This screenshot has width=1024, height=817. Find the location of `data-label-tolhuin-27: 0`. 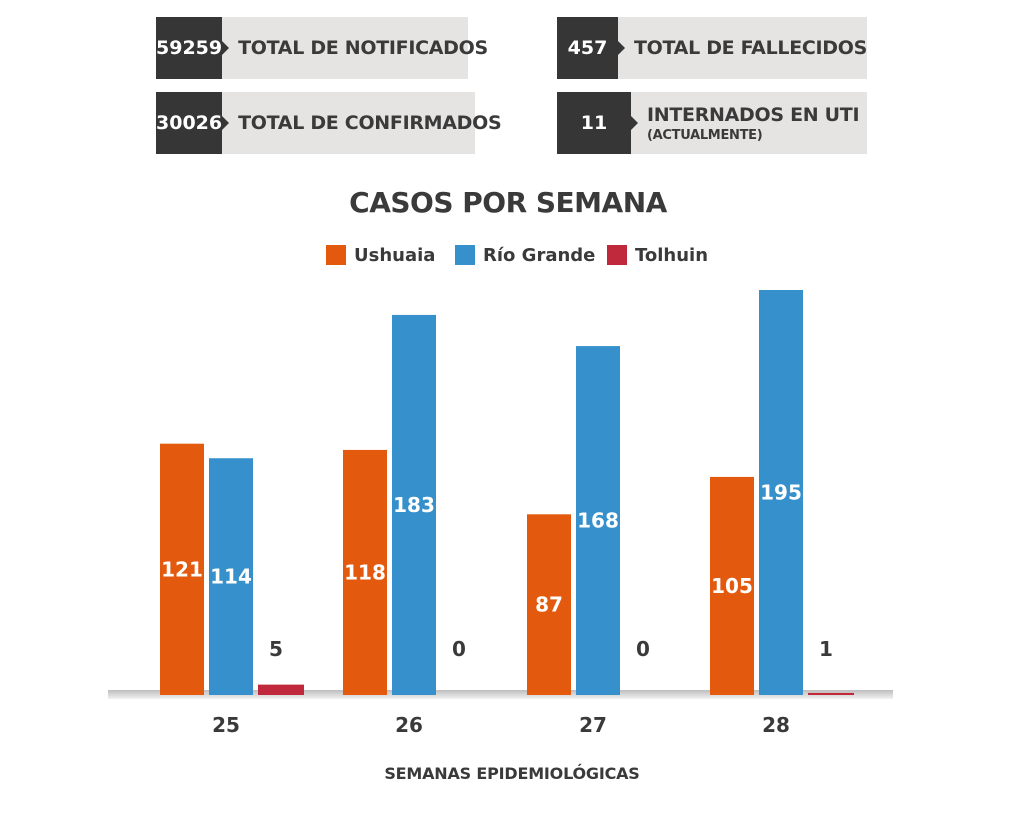

data-label-tolhuin-27: 0 is located at coordinates (643, 649).